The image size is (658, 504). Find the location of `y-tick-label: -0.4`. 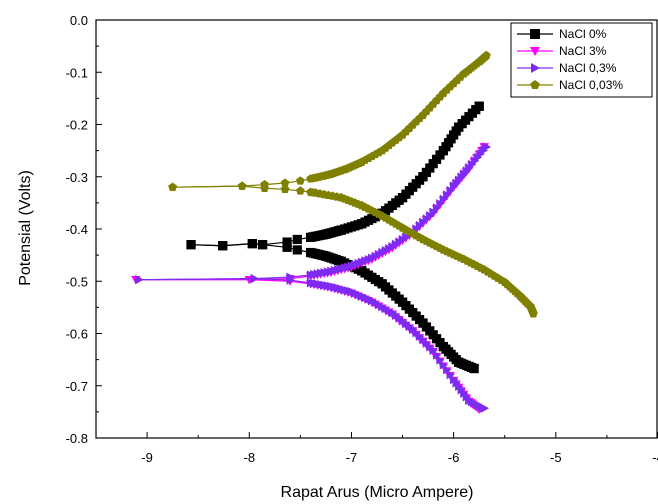

y-tick-label: -0.4 is located at coordinates (77, 229).